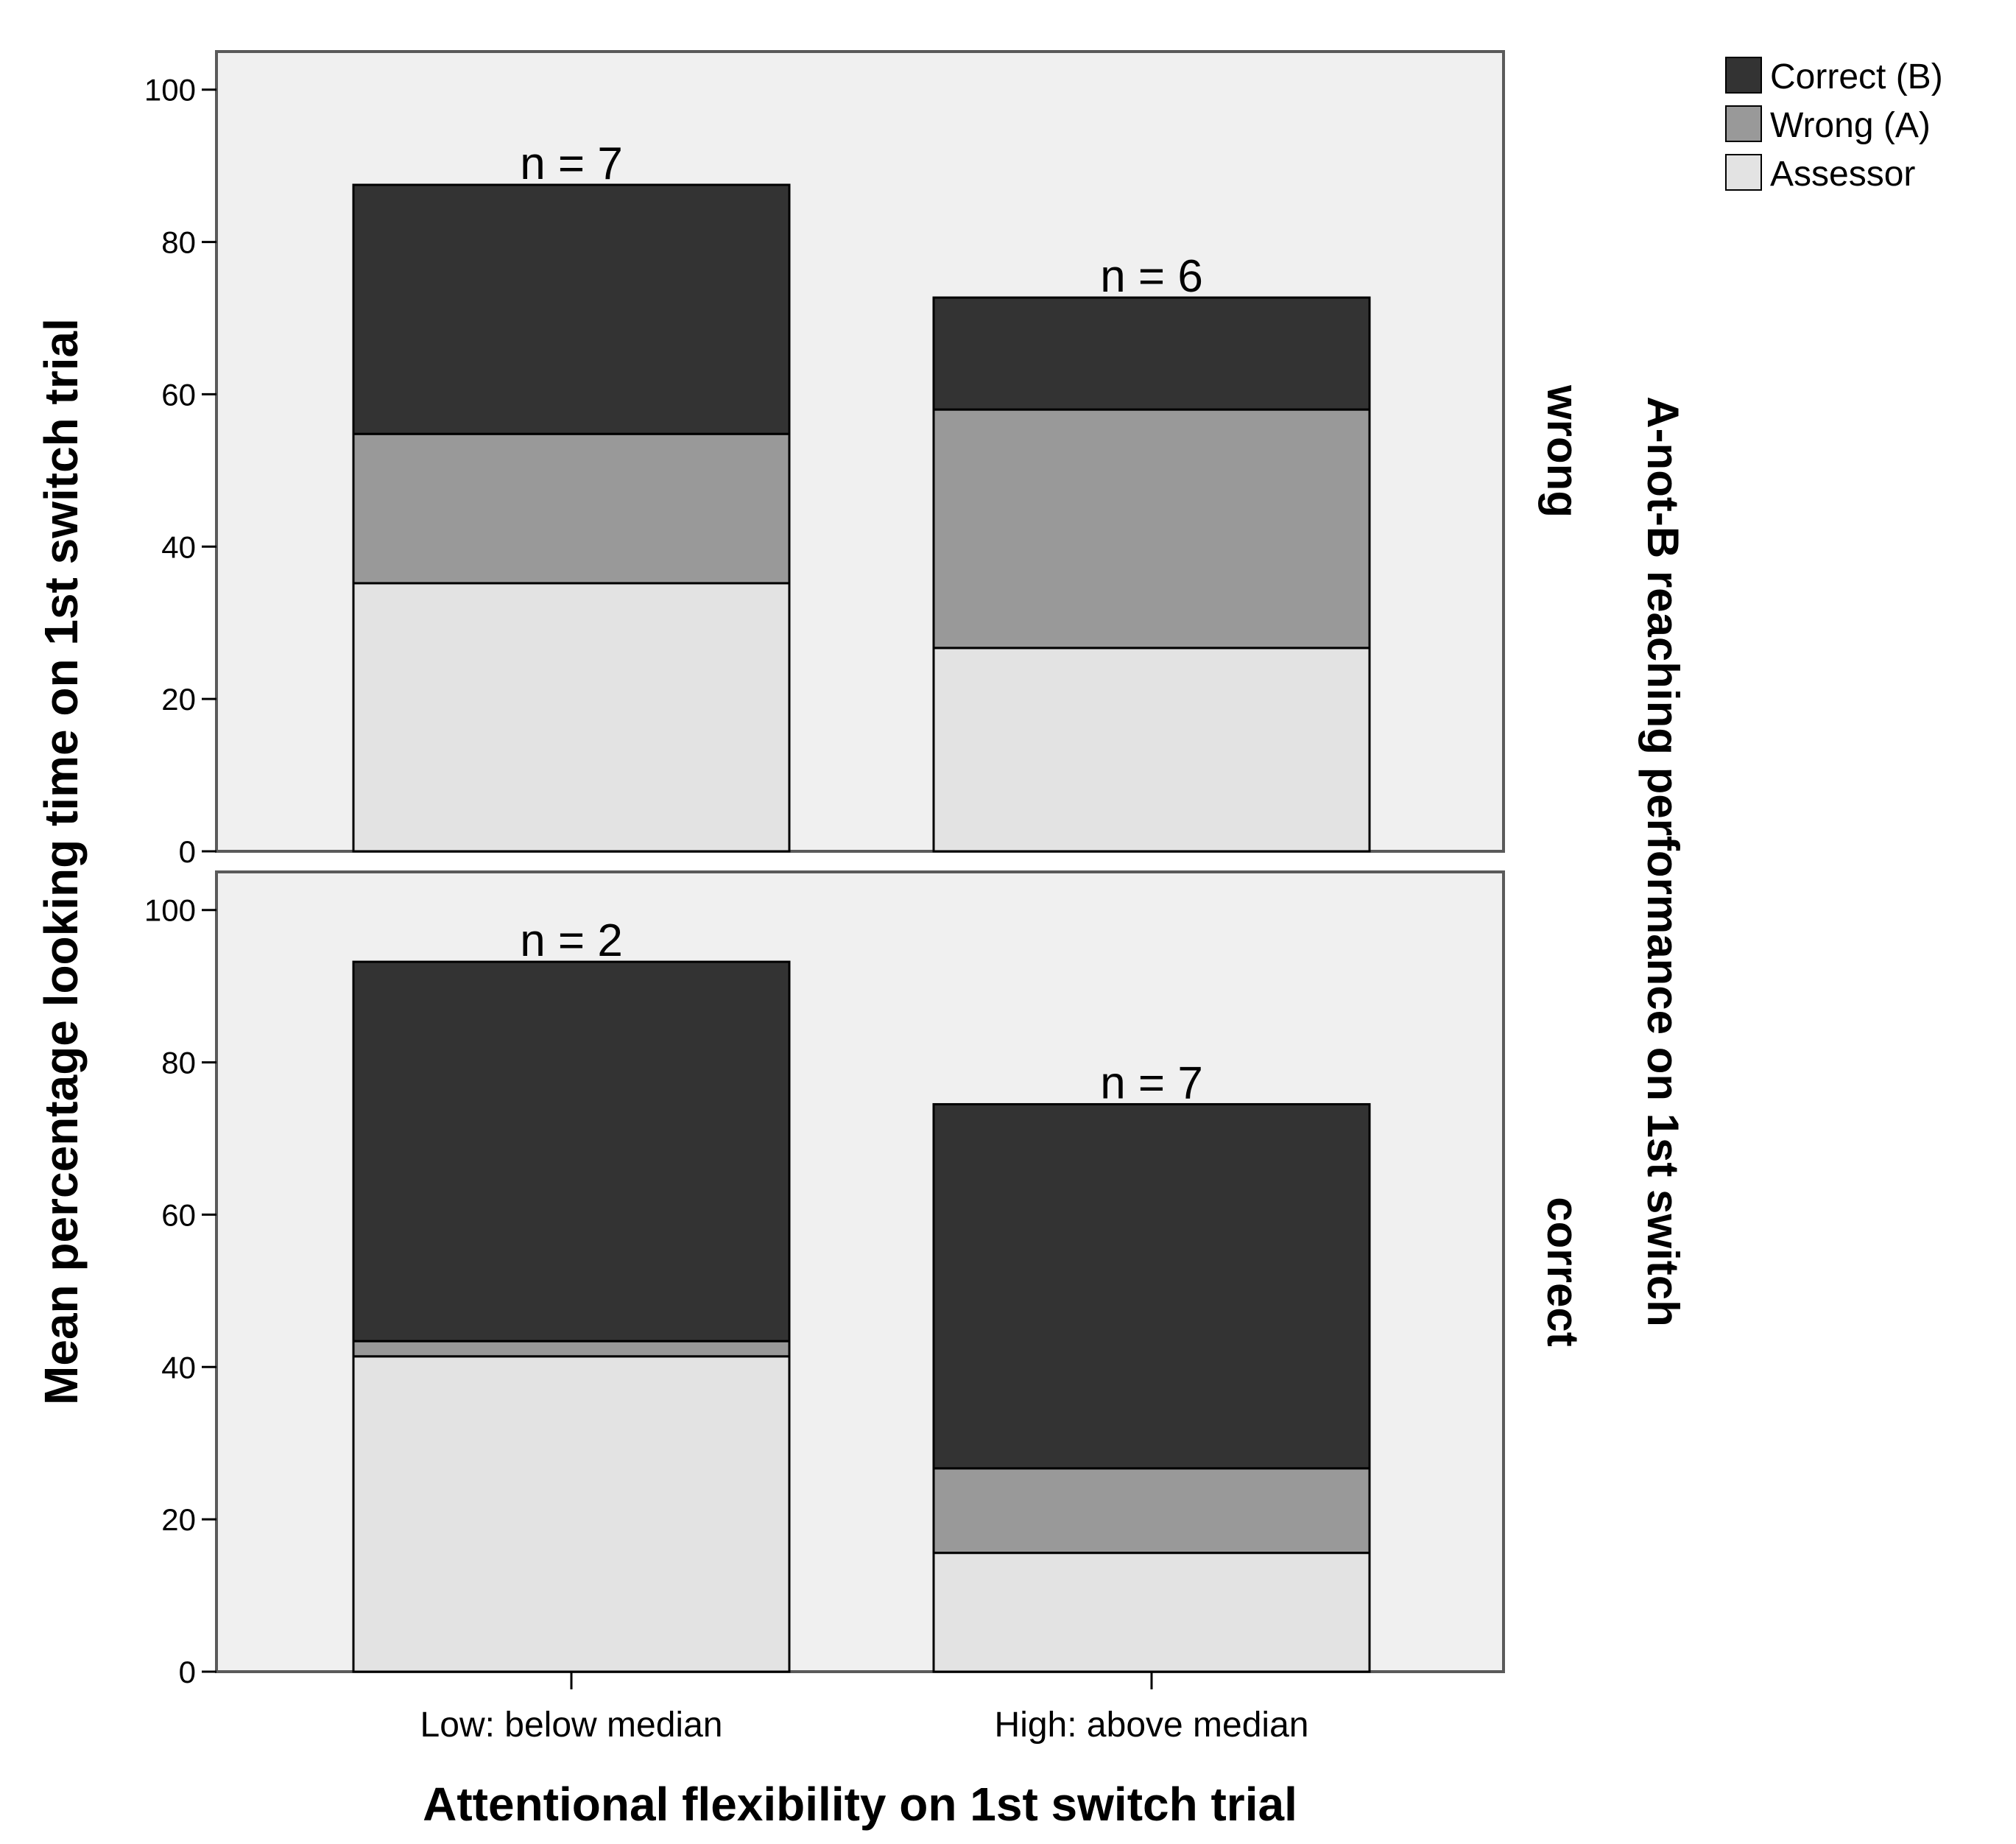 The height and width of the screenshot is (1844, 2016). Describe the element at coordinates (178, 1214) in the screenshot. I see `y-tick-label-correct-60: 60` at that location.